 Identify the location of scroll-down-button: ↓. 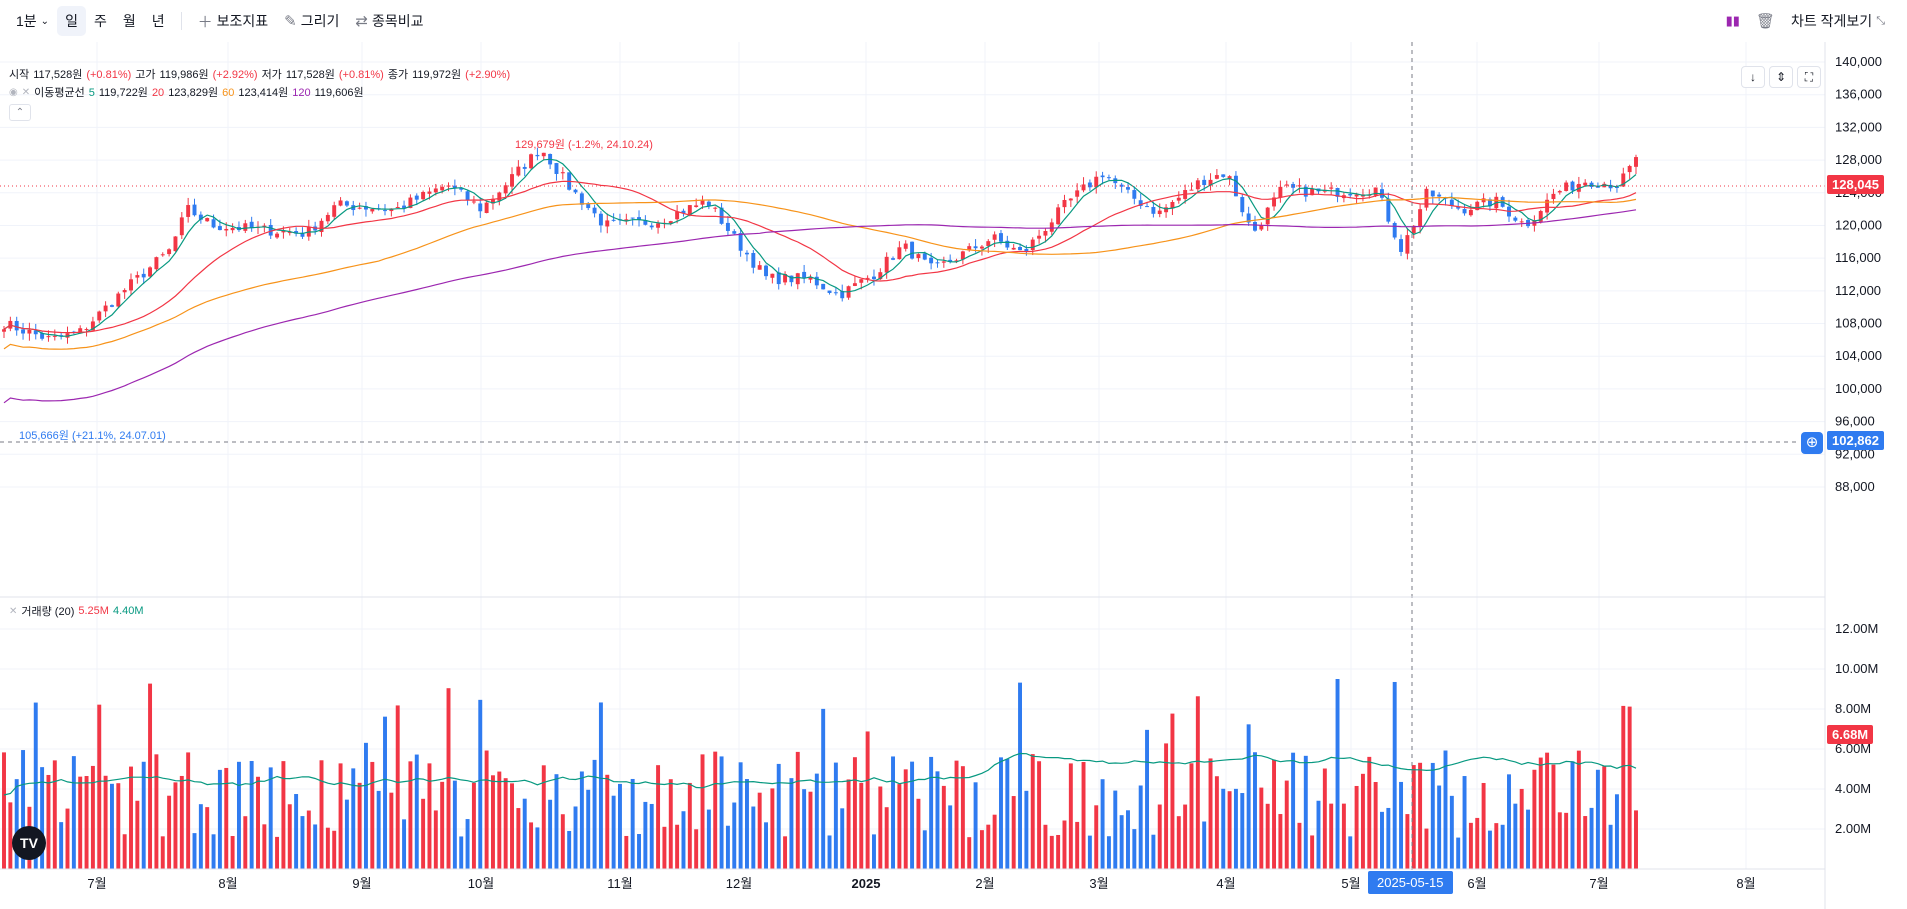
(1753, 77).